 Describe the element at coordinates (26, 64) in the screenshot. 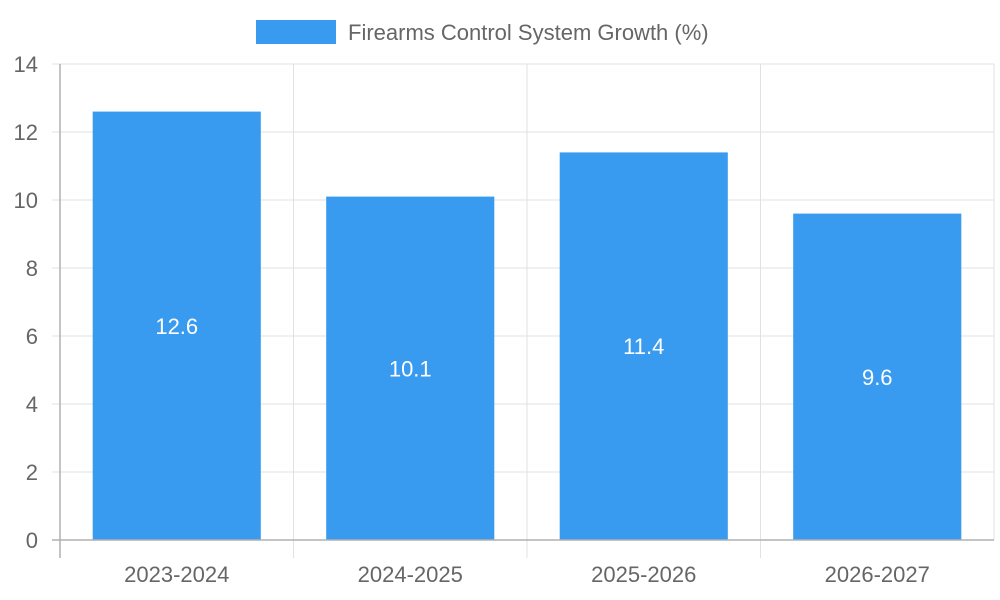

I see `y-tick-label: 14` at that location.